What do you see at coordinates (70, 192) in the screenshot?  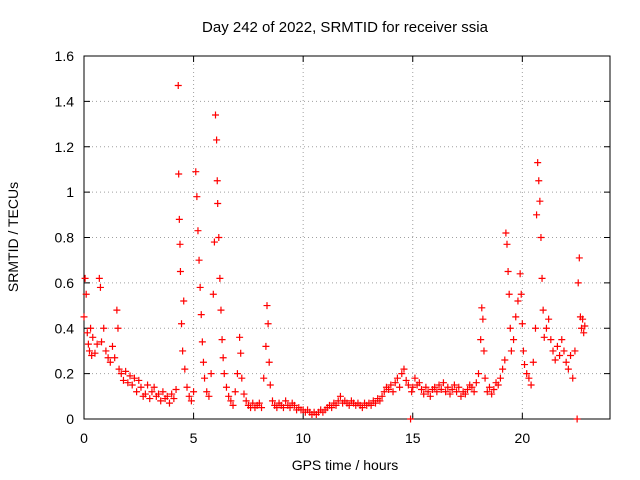 I see `y-tick-label: 1` at bounding box center [70, 192].